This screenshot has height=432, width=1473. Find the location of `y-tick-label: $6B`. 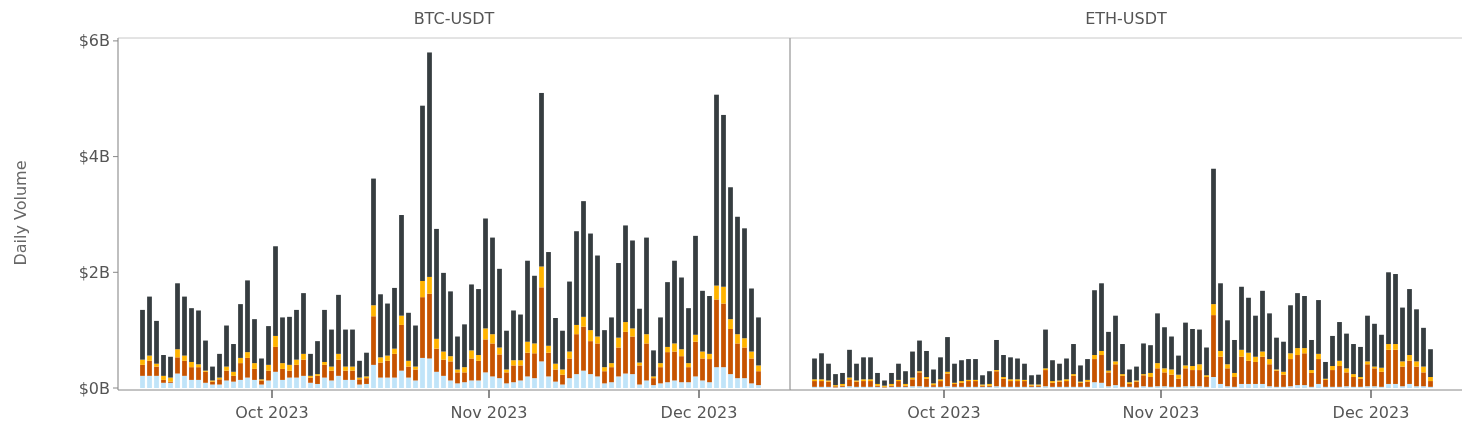

y-tick-label: $6B is located at coordinates (94, 41).